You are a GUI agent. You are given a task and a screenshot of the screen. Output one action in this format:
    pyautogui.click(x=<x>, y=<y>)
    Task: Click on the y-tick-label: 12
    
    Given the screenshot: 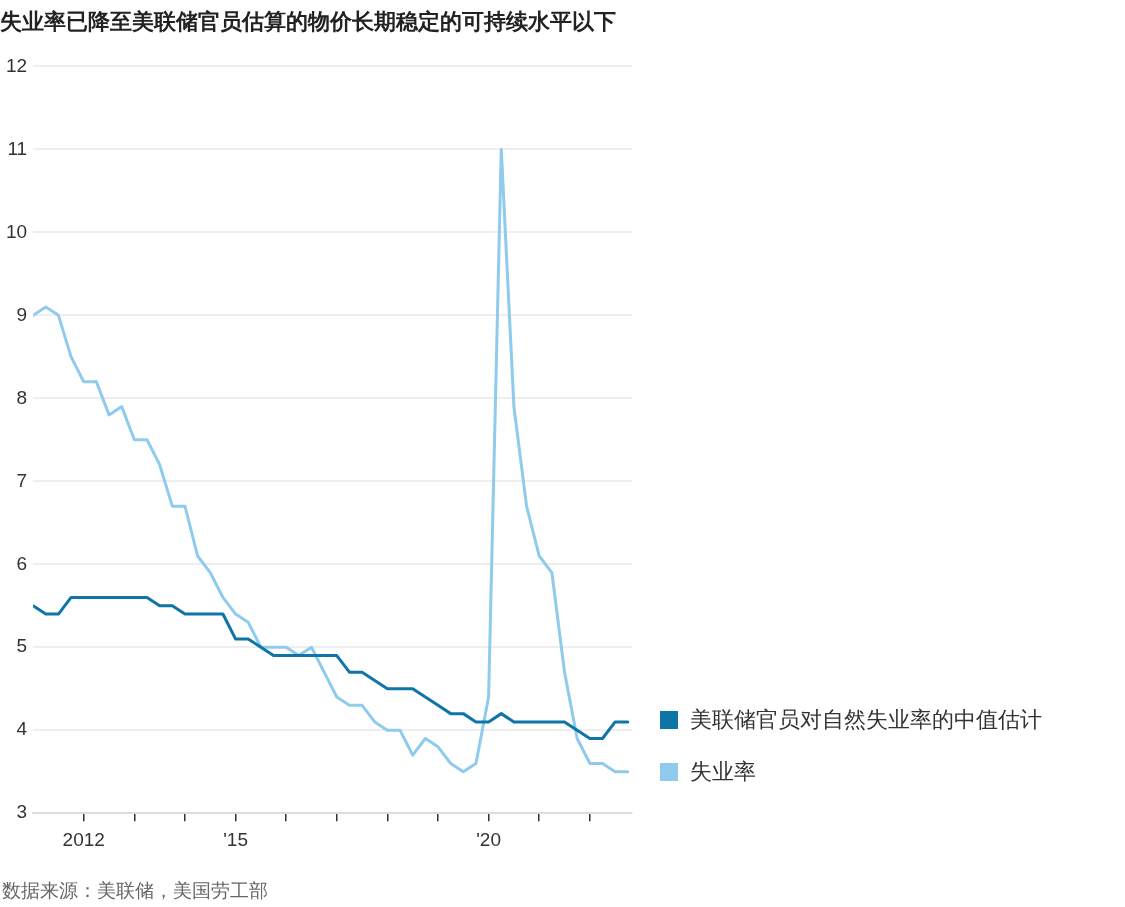 What is the action you would take?
    pyautogui.click(x=16, y=65)
    